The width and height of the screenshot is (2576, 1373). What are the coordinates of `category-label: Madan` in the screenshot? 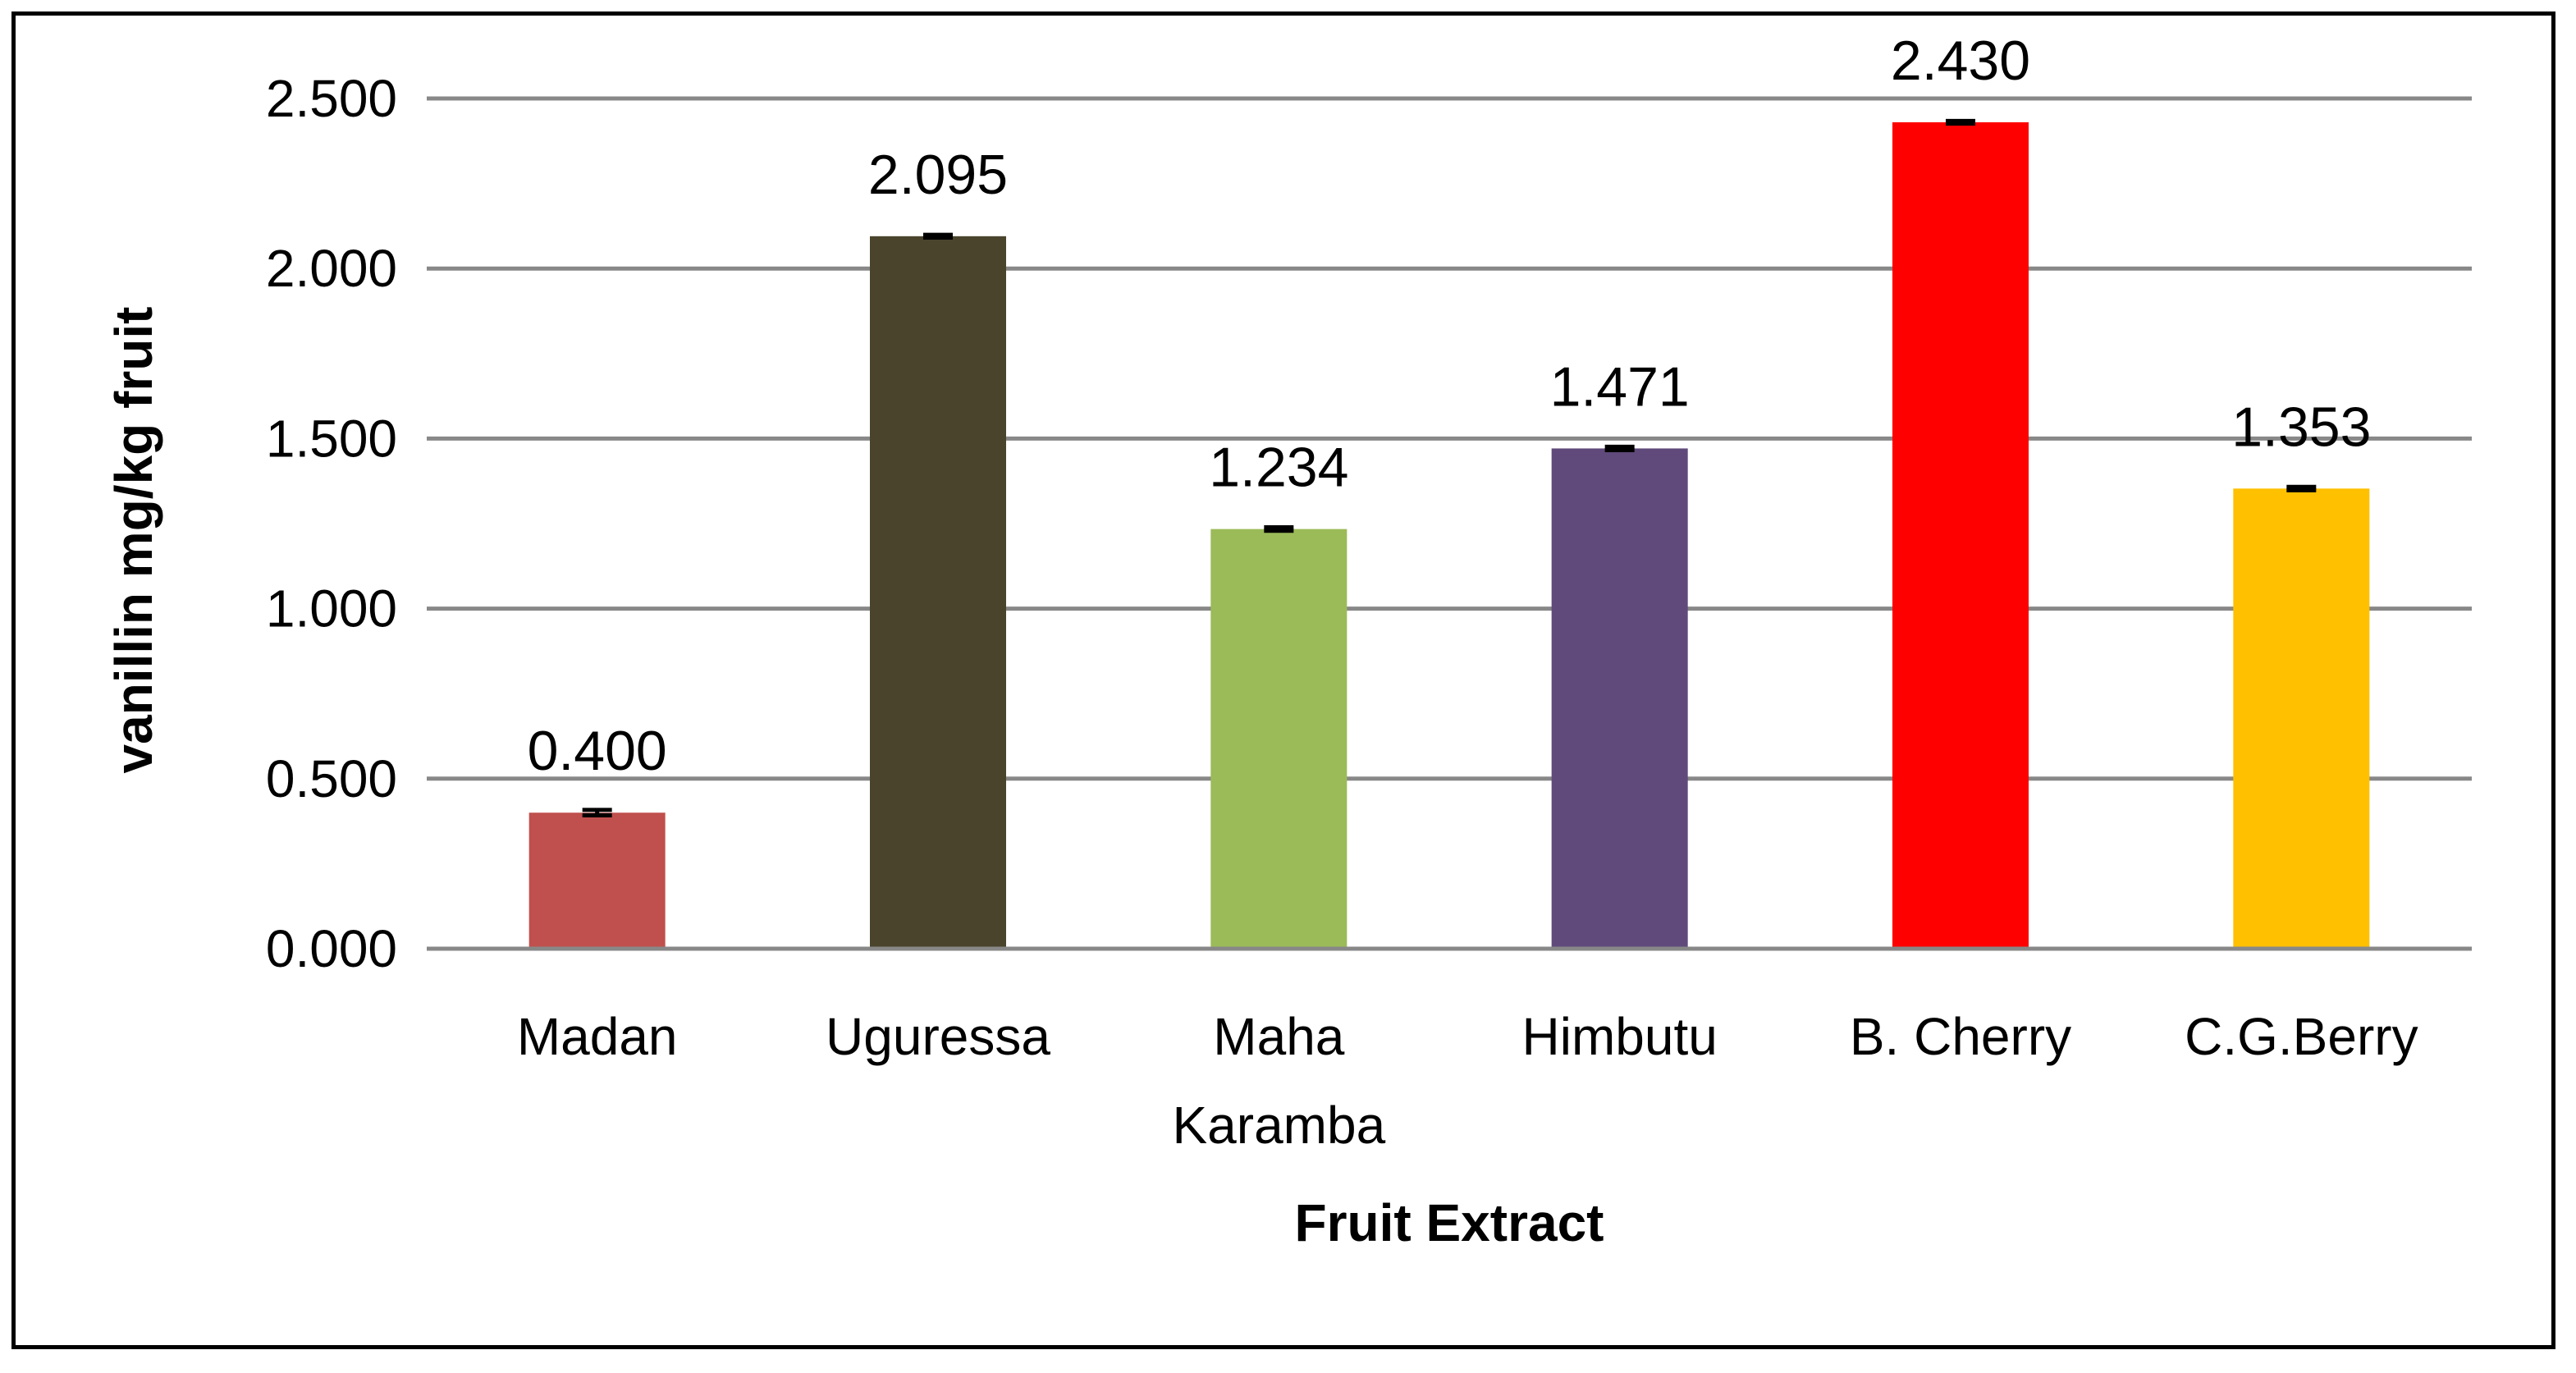 It's located at (597, 1037).